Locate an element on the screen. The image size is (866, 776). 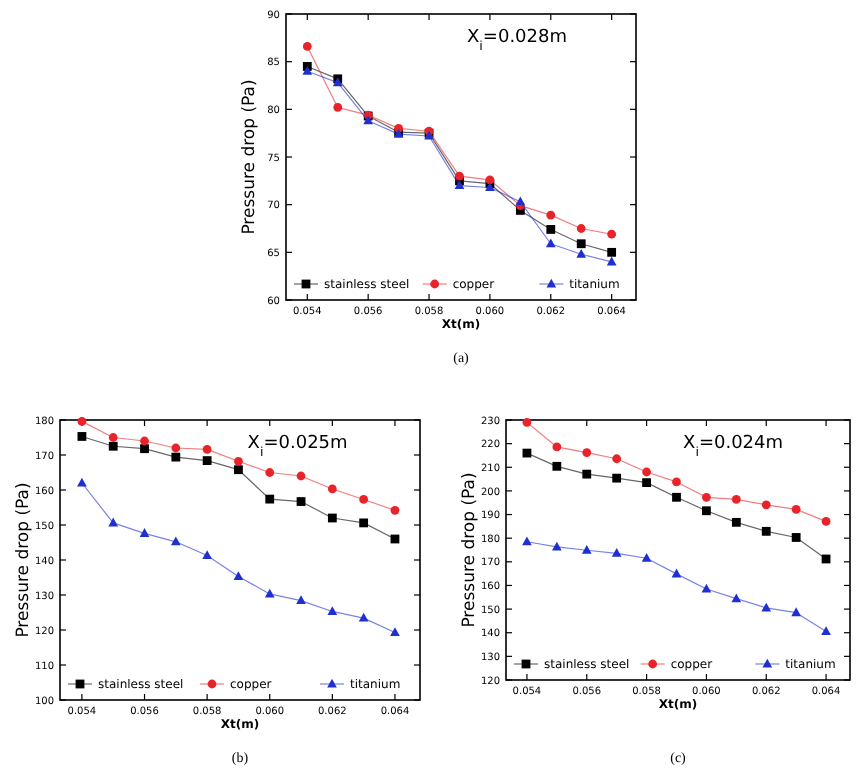
text: X$_{i}$=0.025m is located at coordinates (297, 446).